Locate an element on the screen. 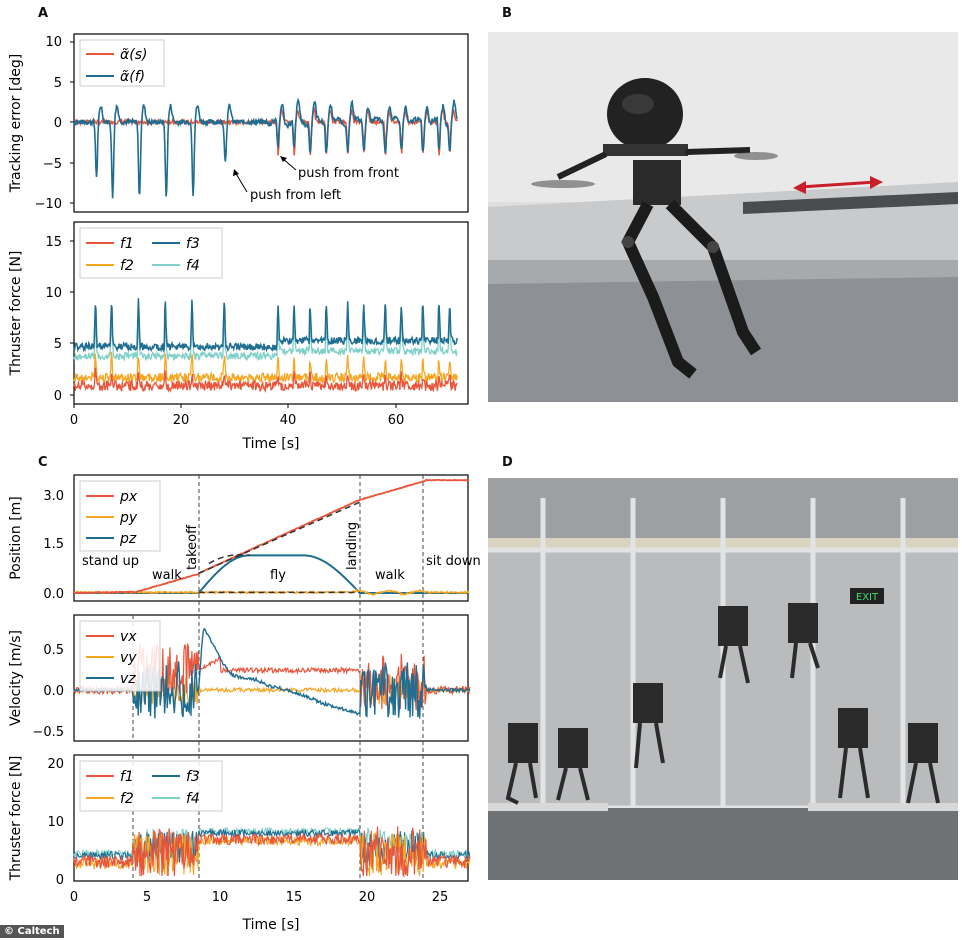  ytick: 0.5 is located at coordinates (53, 650).